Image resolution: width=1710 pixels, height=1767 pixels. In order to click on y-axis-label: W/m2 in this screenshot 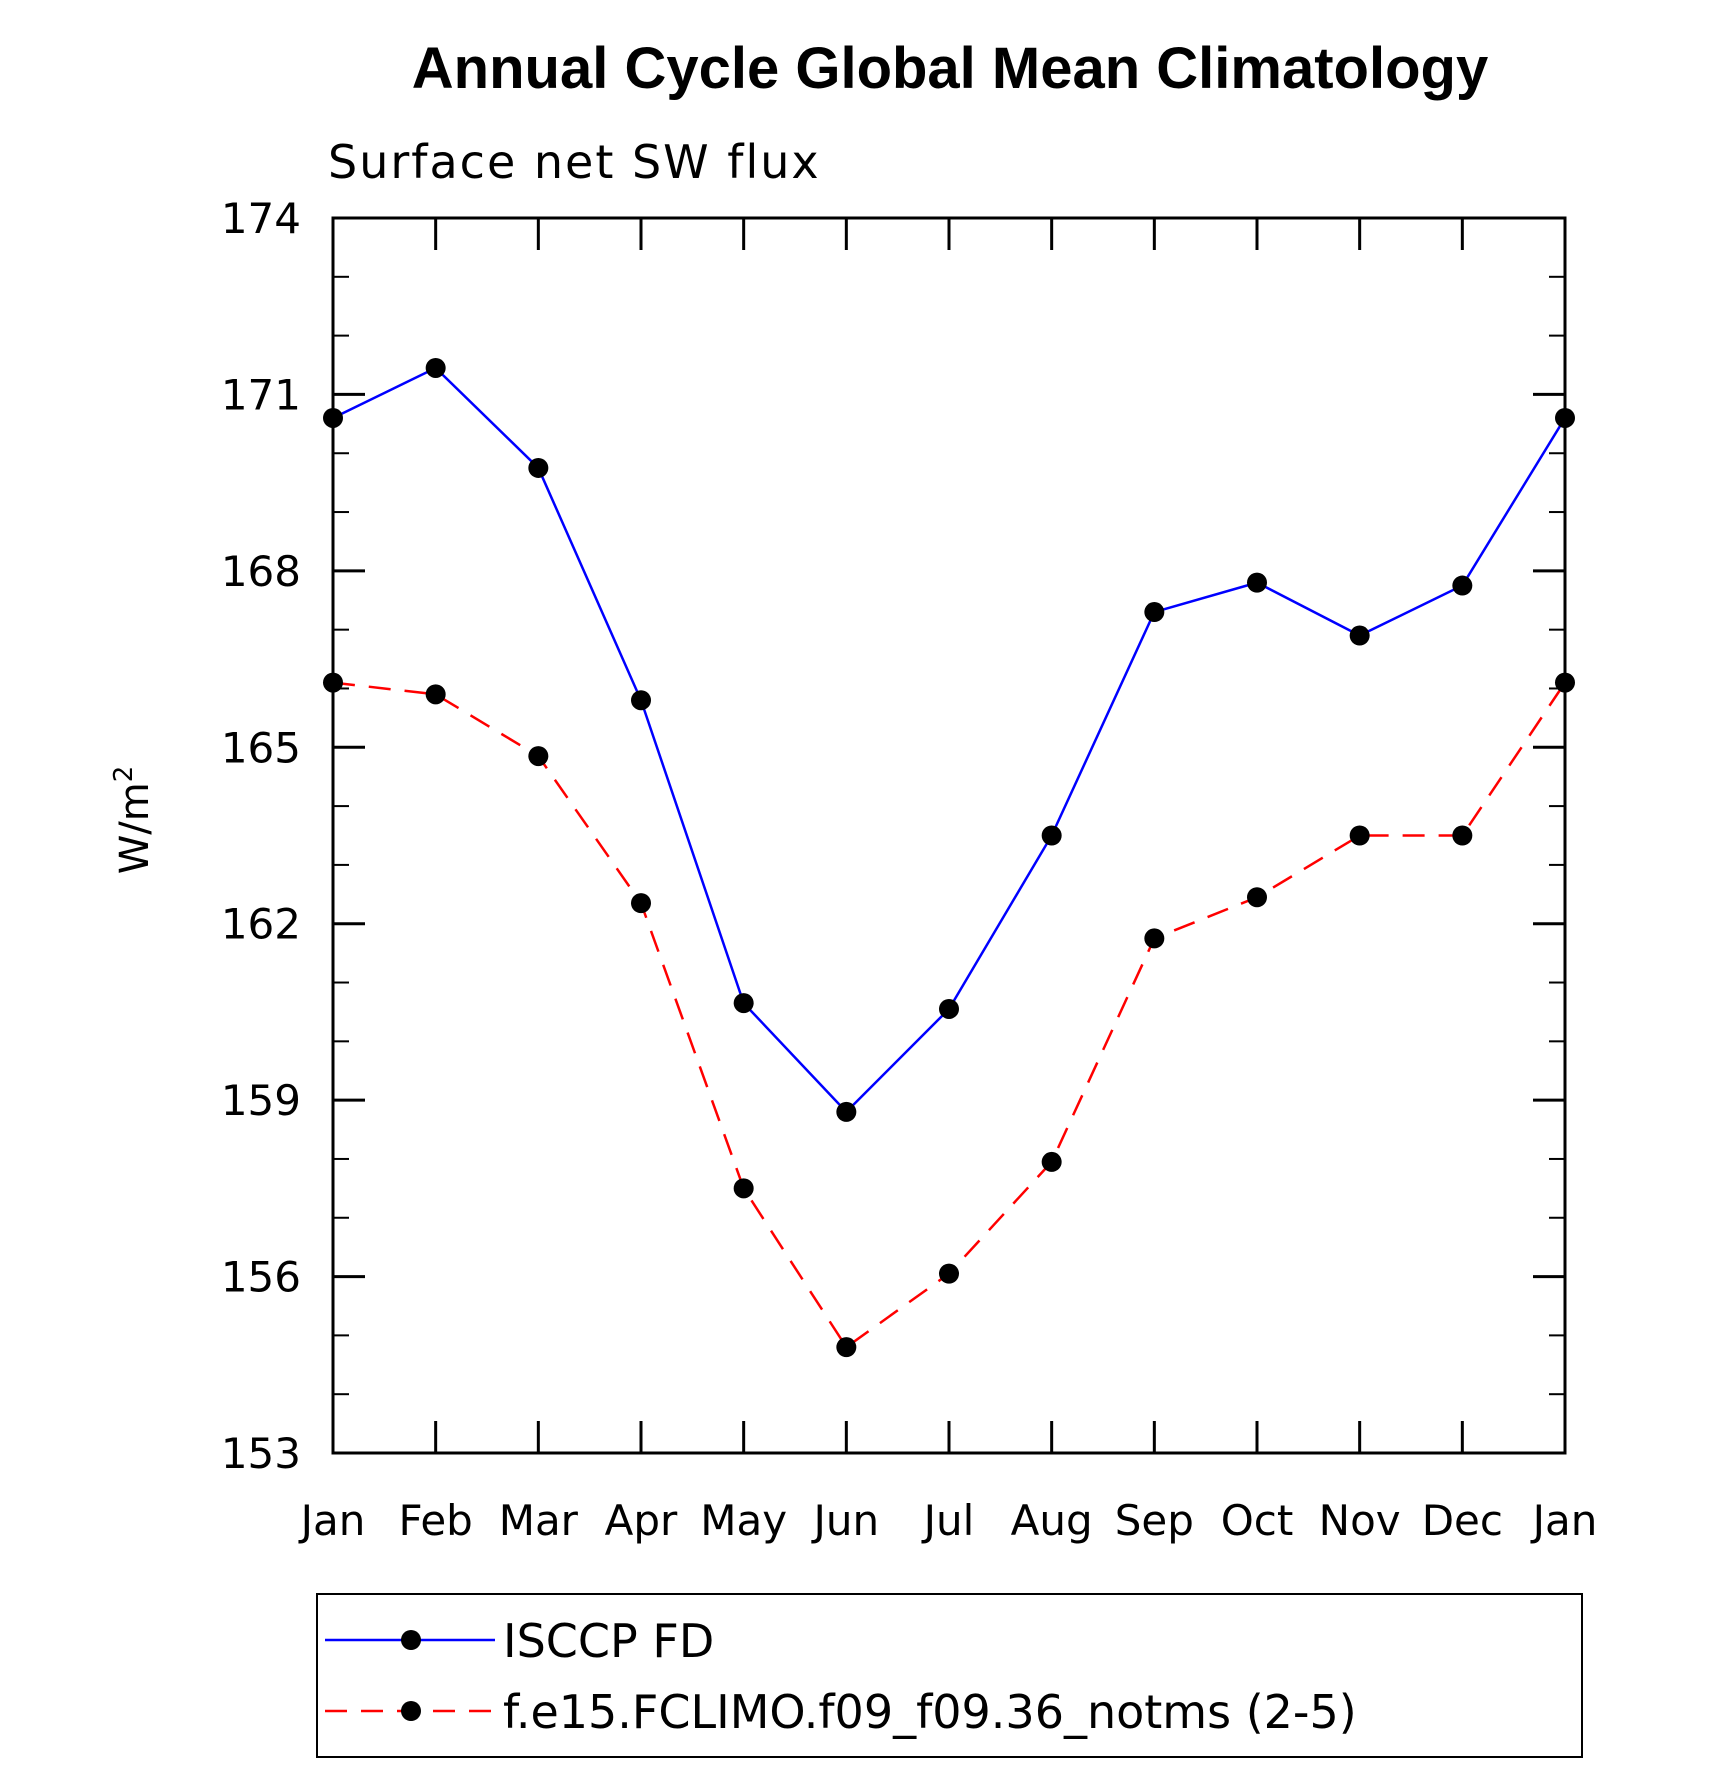, I will do `click(133, 820)`.